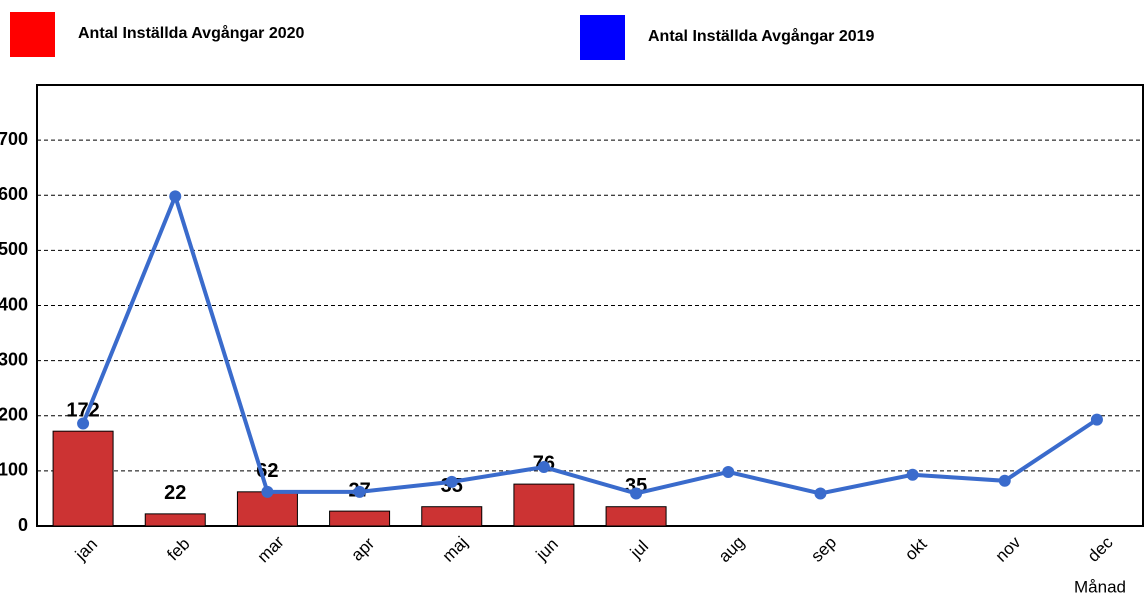 The width and height of the screenshot is (1144, 603). What do you see at coordinates (1100, 549) in the screenshot?
I see `x-tick-label: dec` at bounding box center [1100, 549].